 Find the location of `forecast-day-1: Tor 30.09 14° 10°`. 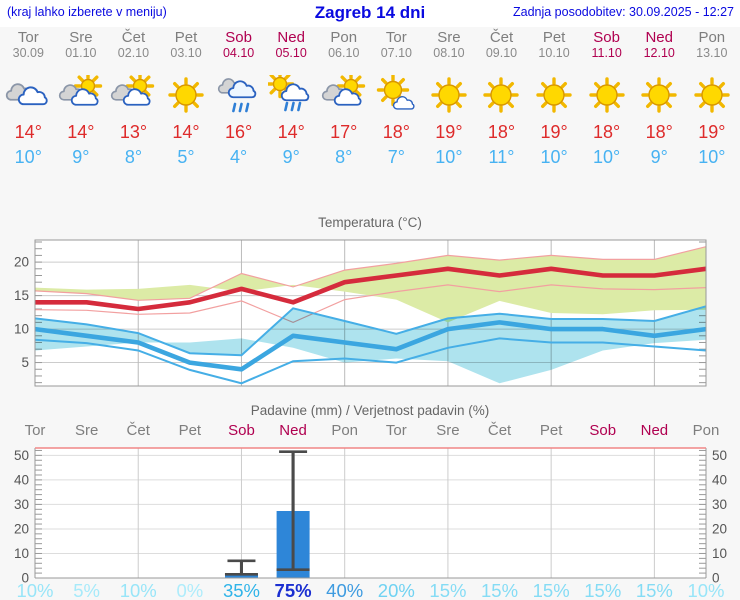

forecast-day-1: Tor 30.09 14° 10° is located at coordinates (28, 98).